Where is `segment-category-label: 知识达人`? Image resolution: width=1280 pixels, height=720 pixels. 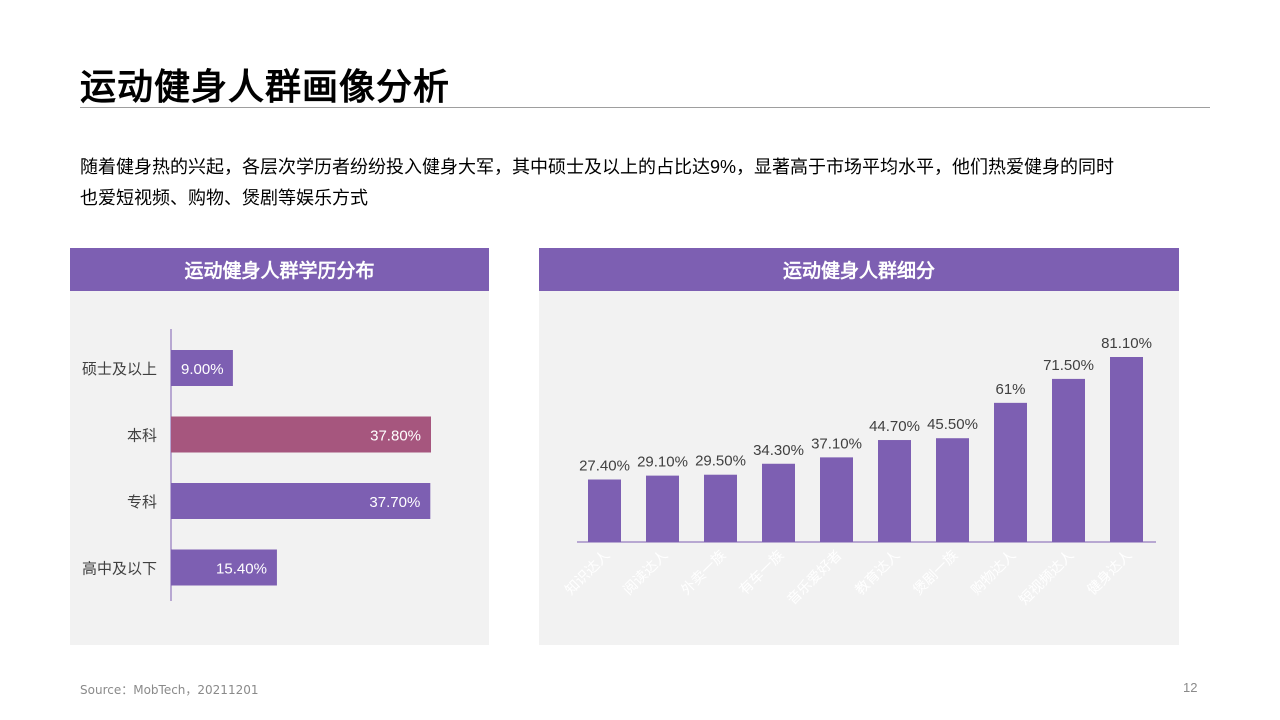
segment-category-label: 知识达人 is located at coordinates (587, 572).